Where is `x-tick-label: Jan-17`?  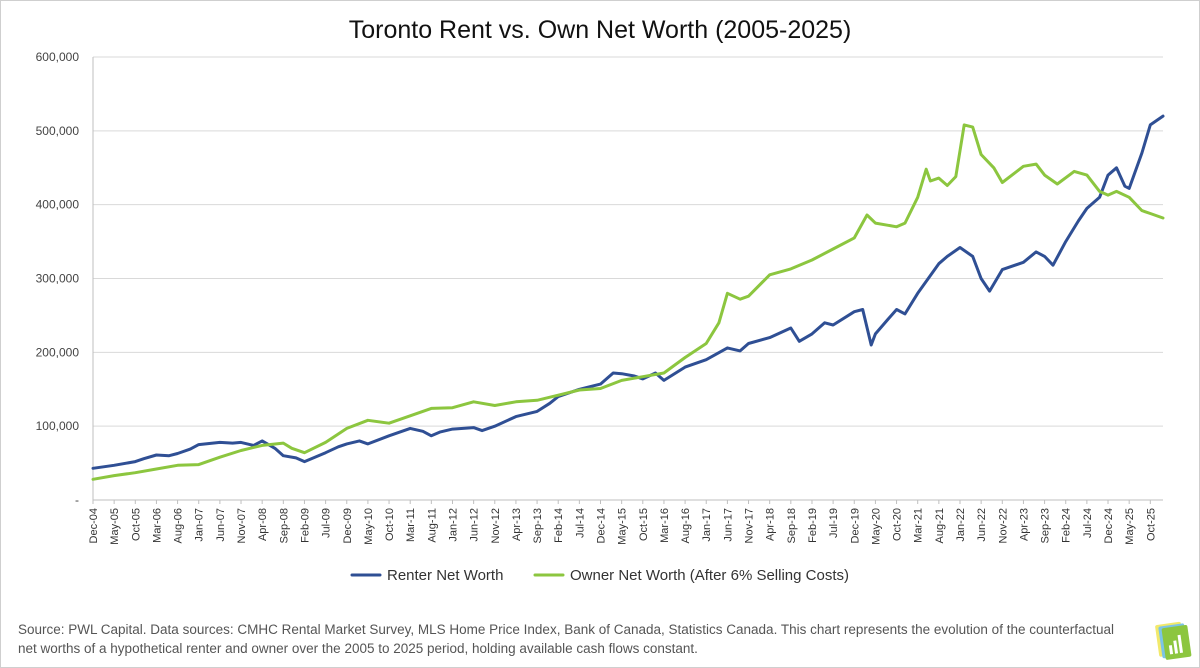
x-tick-label: Jan-17 is located at coordinates (707, 525).